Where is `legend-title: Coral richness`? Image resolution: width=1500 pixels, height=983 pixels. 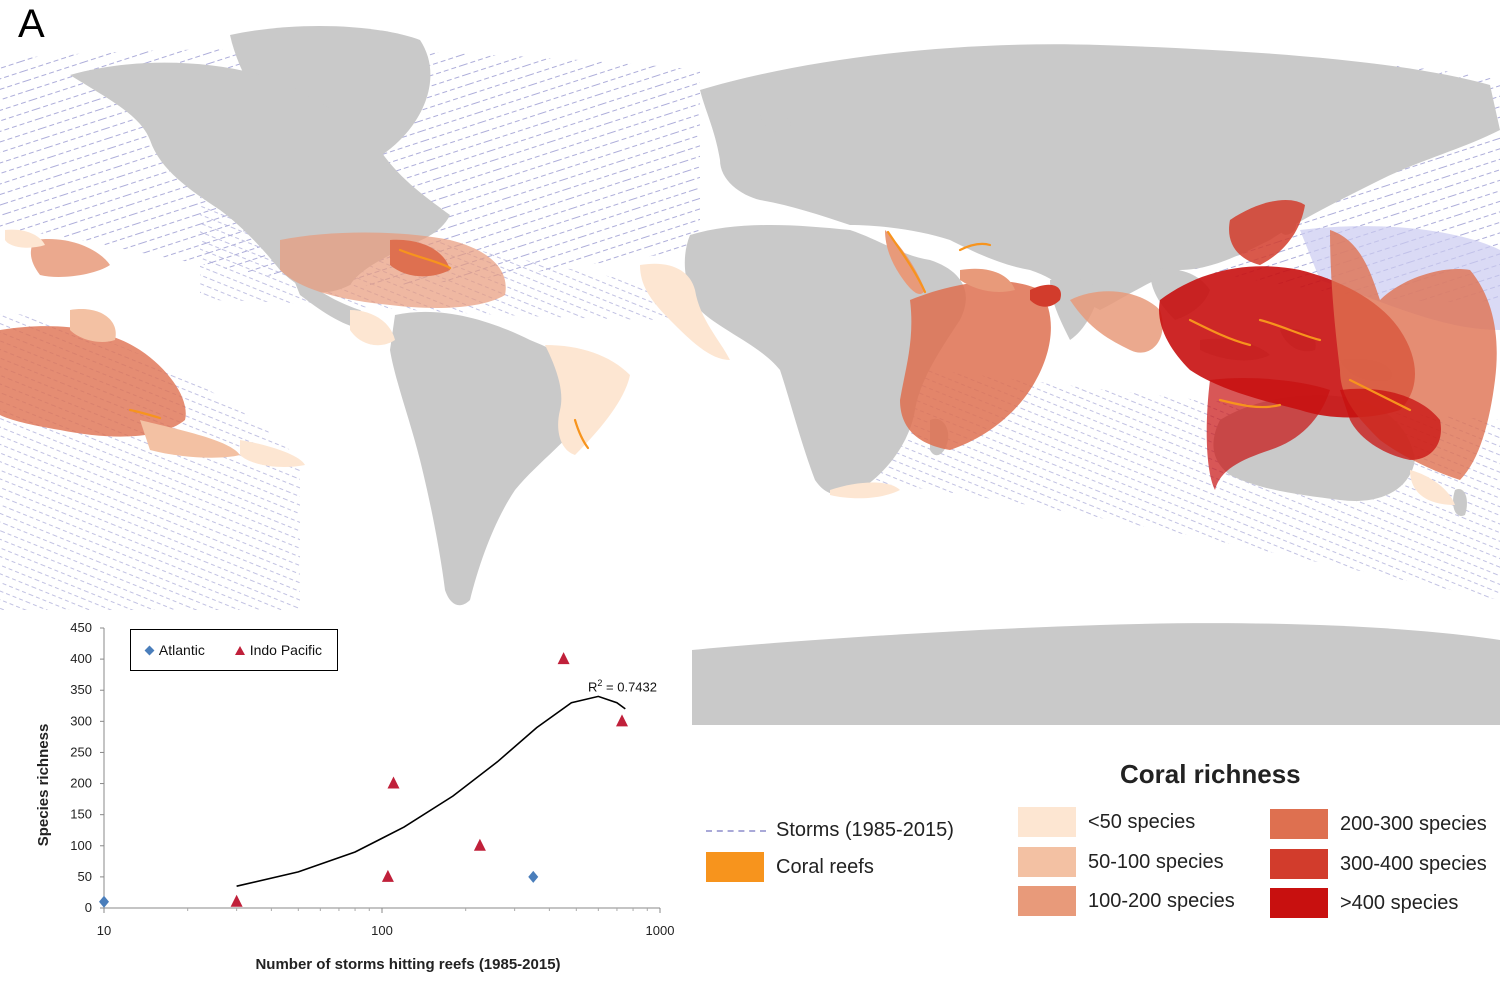
legend-title: Coral richness is located at coordinates (1210, 774).